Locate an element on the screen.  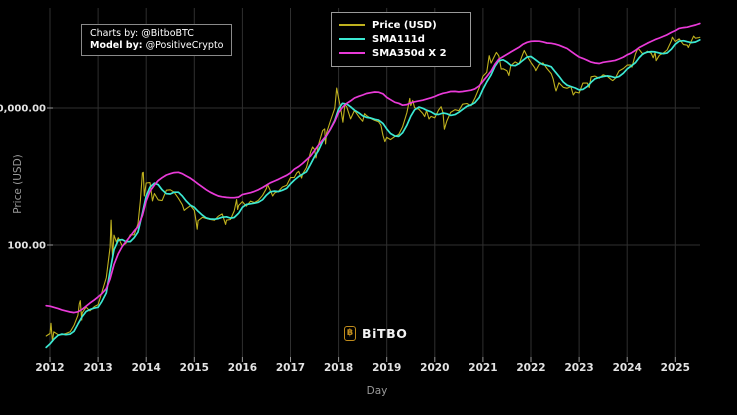
x-tick-label-2021: 2021 is located at coordinates (482, 368).